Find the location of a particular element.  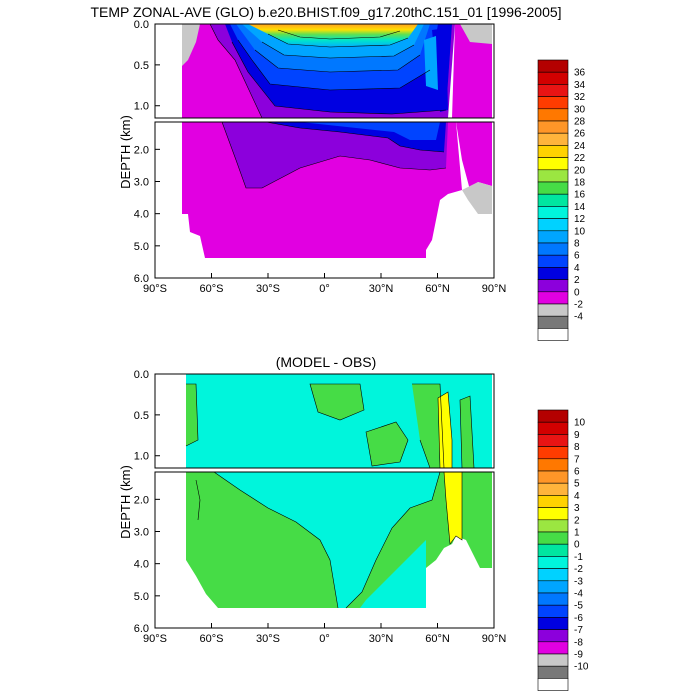

colorbar-label: 24 is located at coordinates (580, 146).